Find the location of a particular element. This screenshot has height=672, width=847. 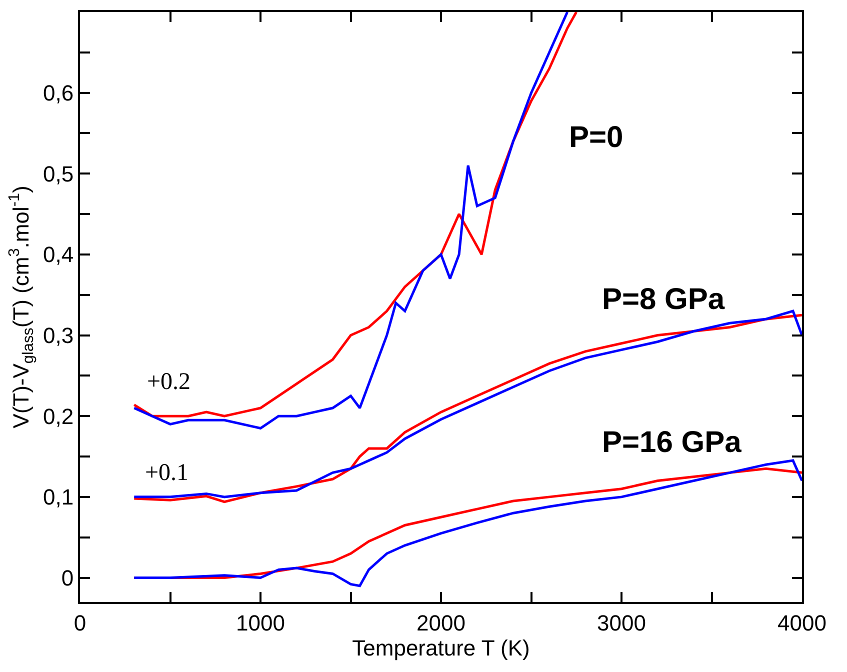

y-tick-label: 0,5 is located at coordinates (58, 173).